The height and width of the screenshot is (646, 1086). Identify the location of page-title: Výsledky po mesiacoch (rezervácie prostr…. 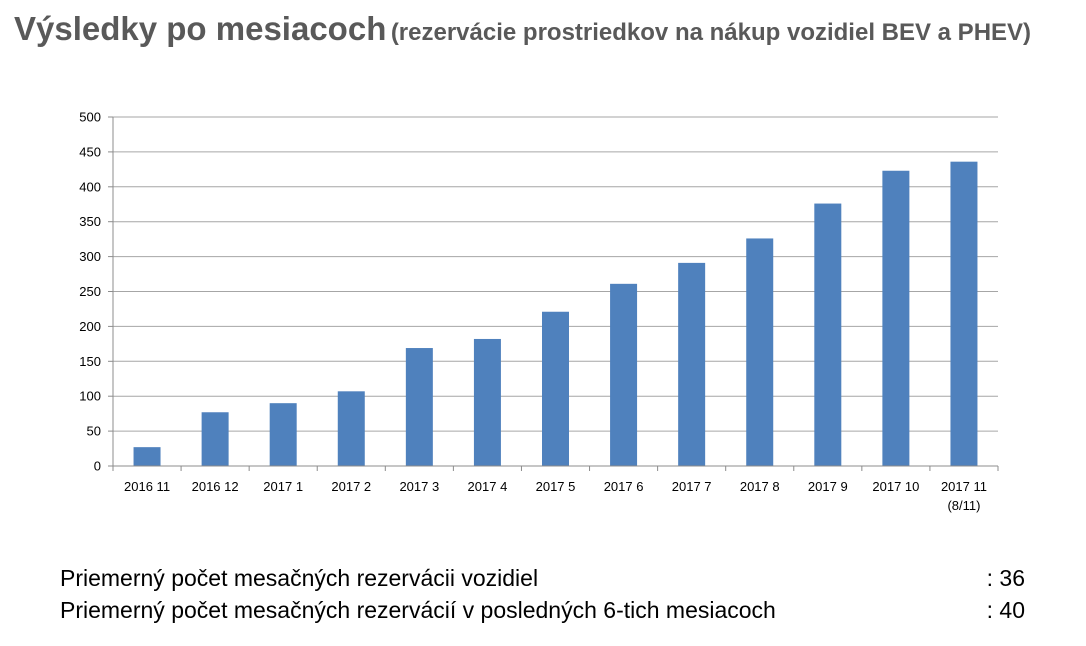
(522, 29).